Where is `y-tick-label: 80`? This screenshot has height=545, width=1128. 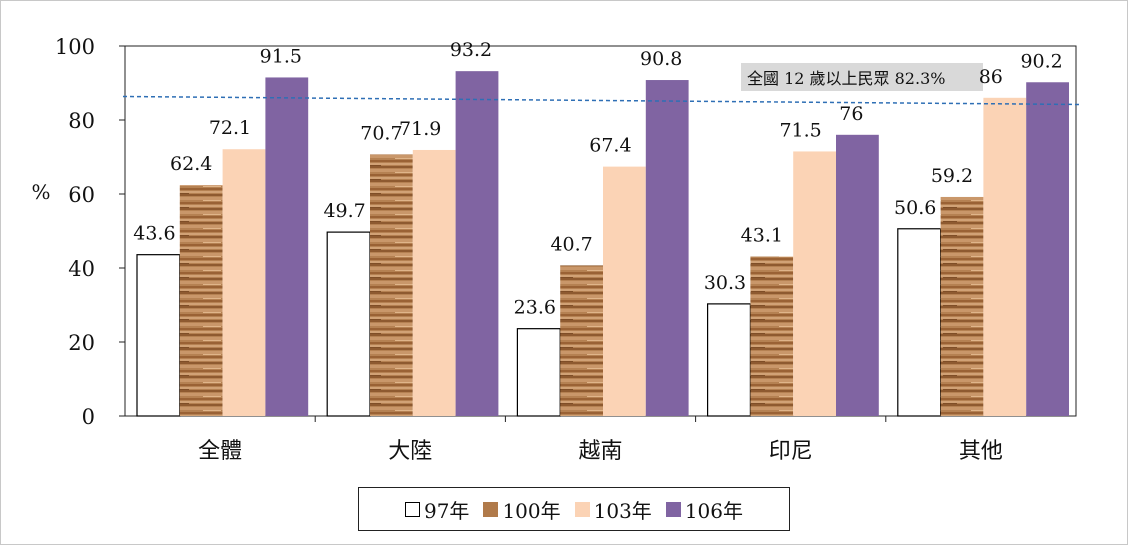
y-tick-label: 80 is located at coordinates (81, 121).